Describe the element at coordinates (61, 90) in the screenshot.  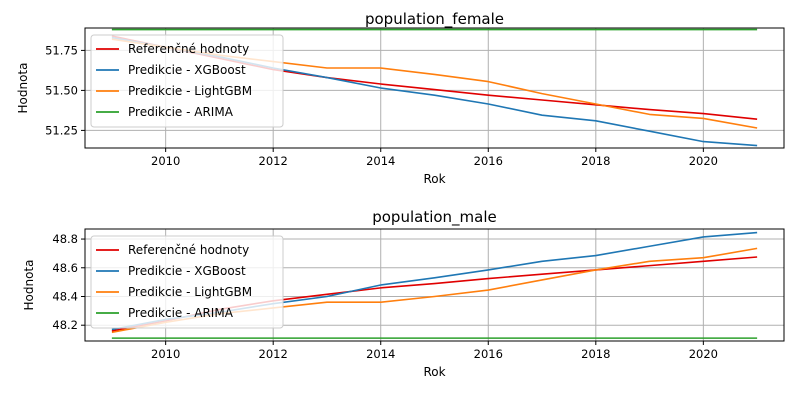
I see `y-tick-label: 51.50` at that location.